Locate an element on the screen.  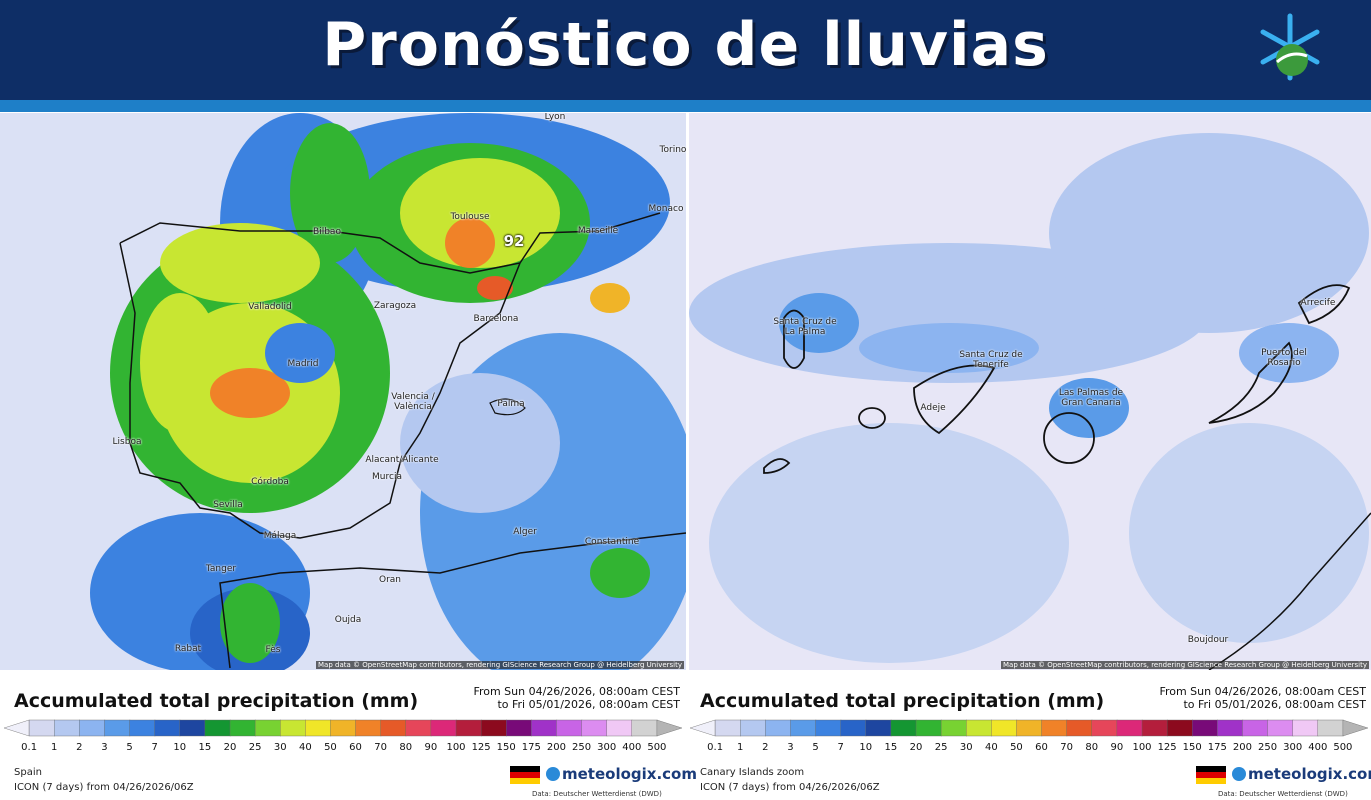
colorbar-label: 150 is located at coordinates (506, 747).